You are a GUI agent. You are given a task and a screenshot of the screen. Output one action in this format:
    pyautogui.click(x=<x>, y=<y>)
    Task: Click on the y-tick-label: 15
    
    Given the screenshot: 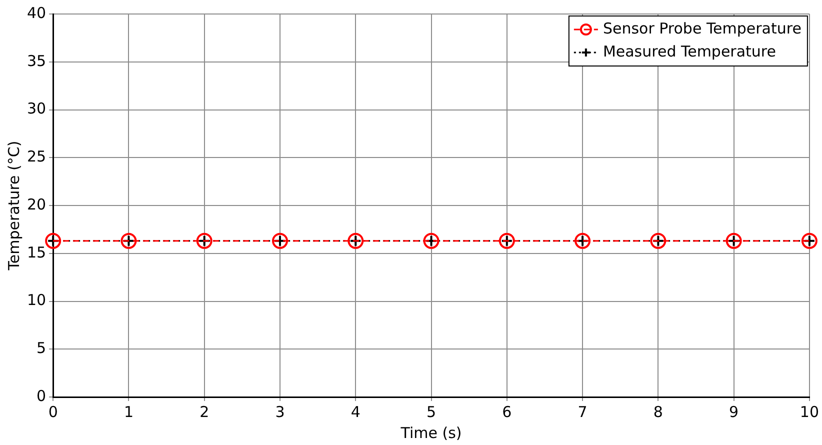 What is the action you would take?
    pyautogui.click(x=36, y=252)
    